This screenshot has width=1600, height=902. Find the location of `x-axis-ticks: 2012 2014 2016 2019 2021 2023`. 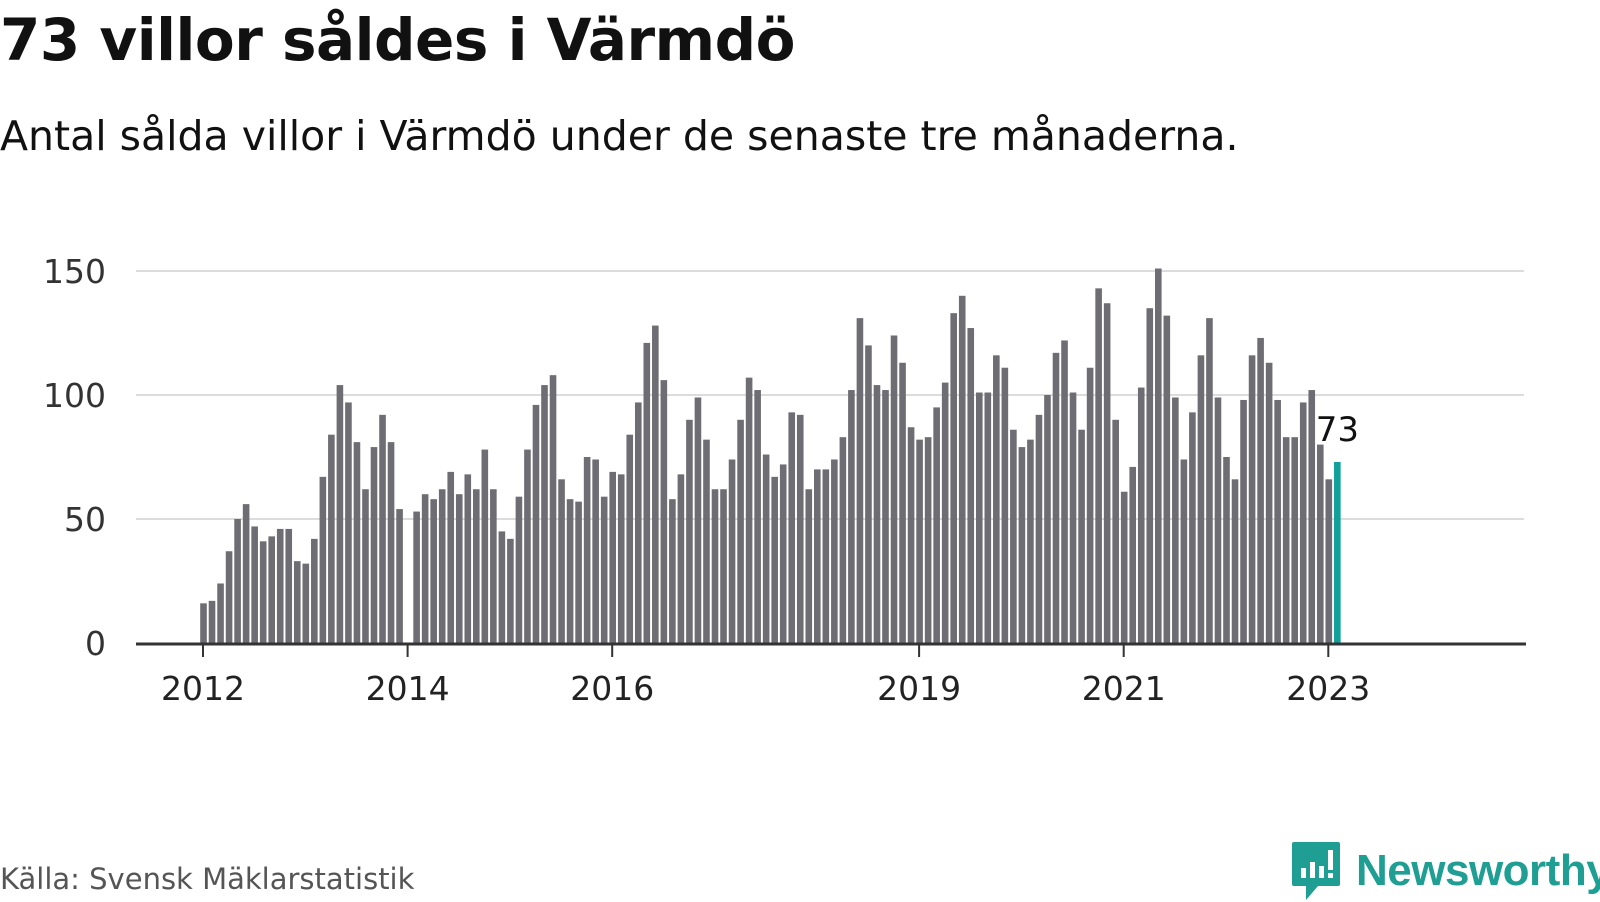

x-axis-ticks: 2012 2014 2016 2019 2021 2023 is located at coordinates (765, 676).